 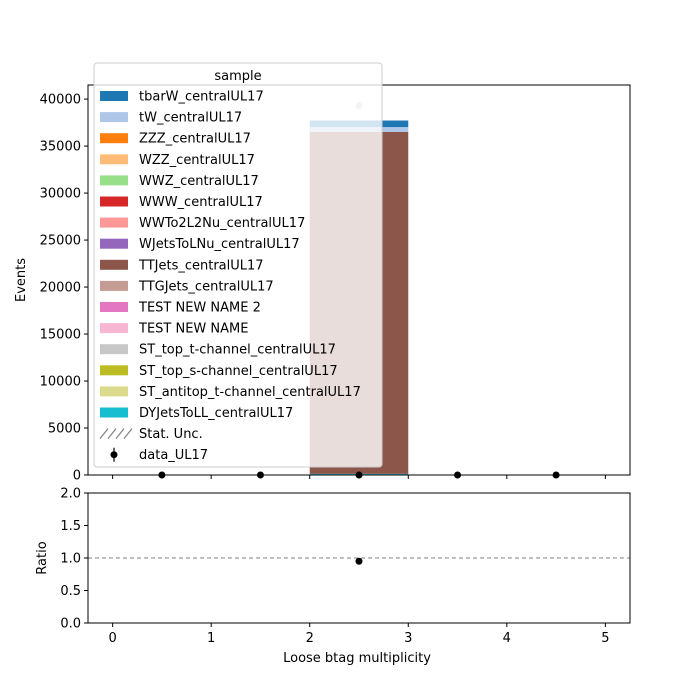 I want to click on legend-label: WZZ_centralUL17, so click(x=197, y=160).